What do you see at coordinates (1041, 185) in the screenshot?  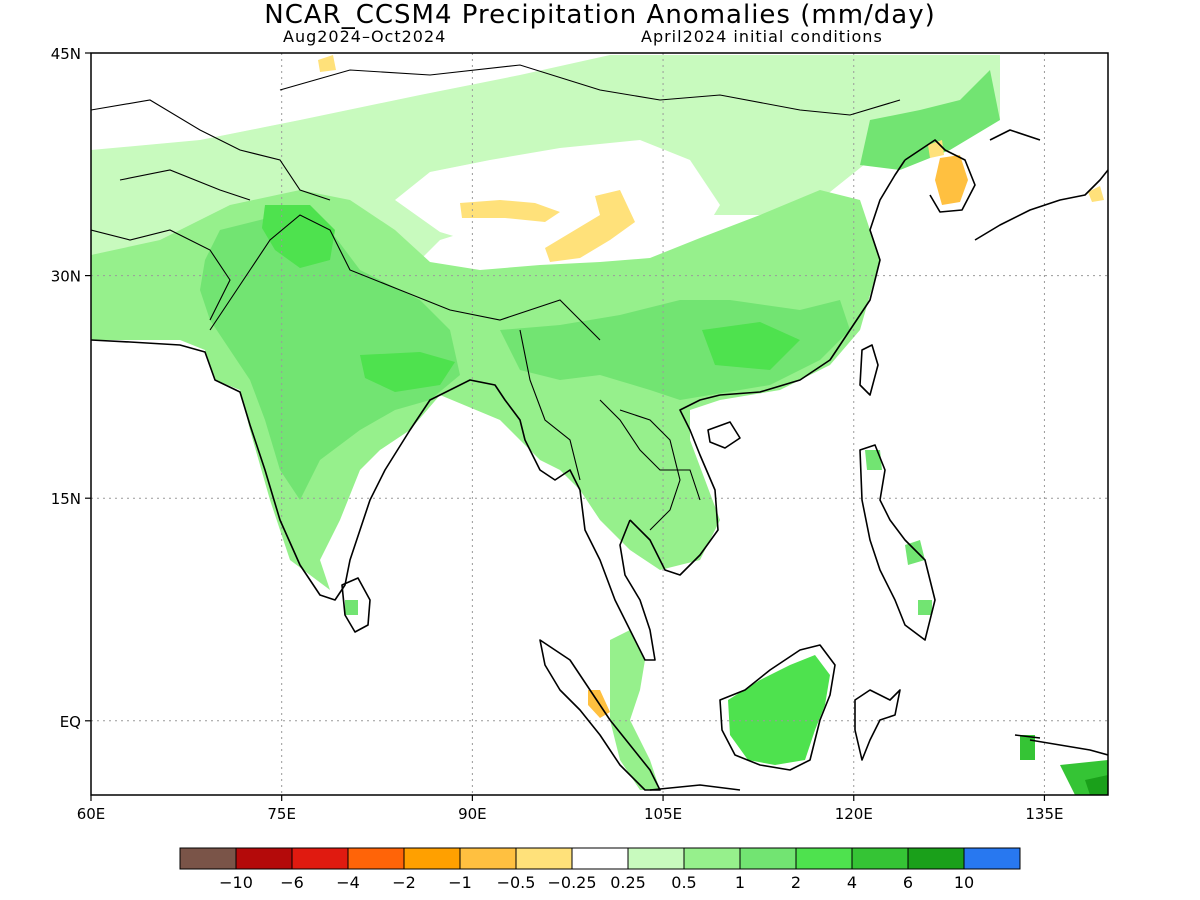 I see `coastline-japan` at bounding box center [1041, 185].